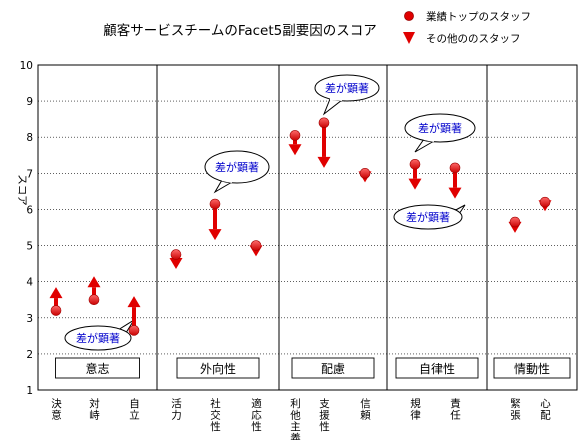 This screenshot has height=440, width=578. Describe the element at coordinates (29, 210) in the screenshot. I see `y-tick-label: 6` at that location.